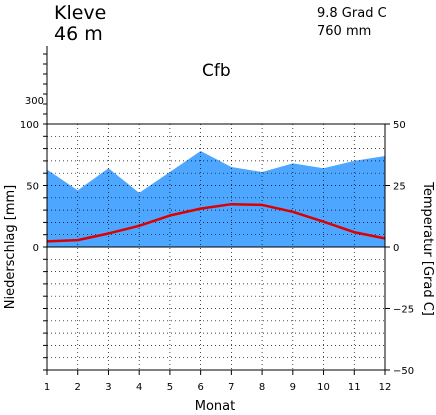  What do you see at coordinates (80, 13) in the screenshot?
I see `station-name: Kleve` at bounding box center [80, 13].